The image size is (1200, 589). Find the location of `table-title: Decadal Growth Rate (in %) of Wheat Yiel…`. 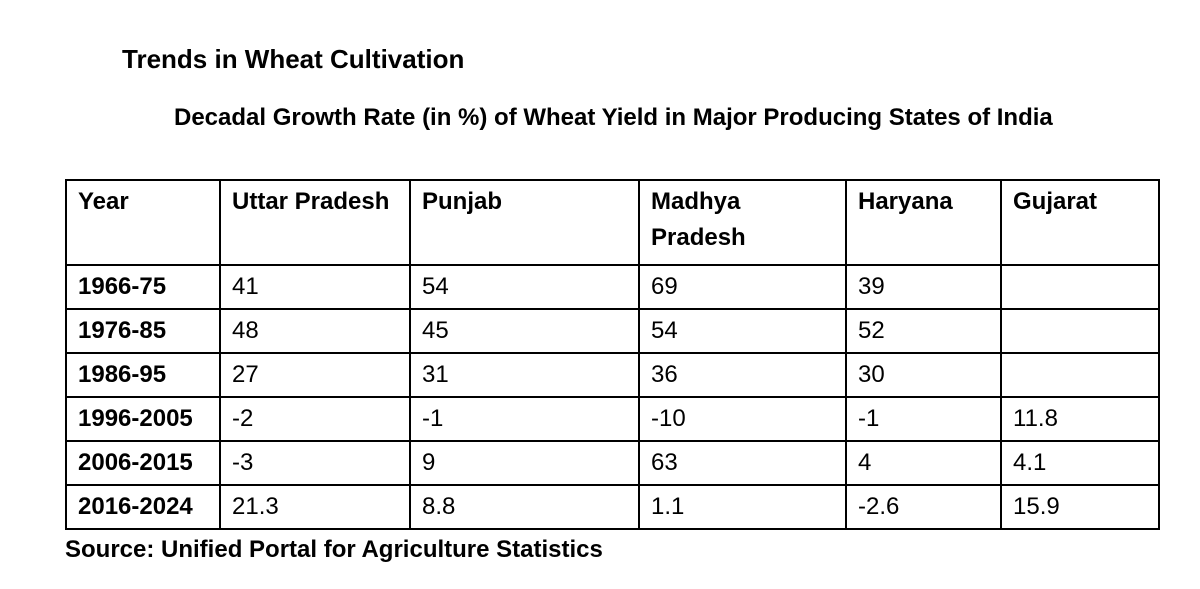

table-title: Decadal Growth Rate (in %) of Wheat Yiel… is located at coordinates (613, 117).